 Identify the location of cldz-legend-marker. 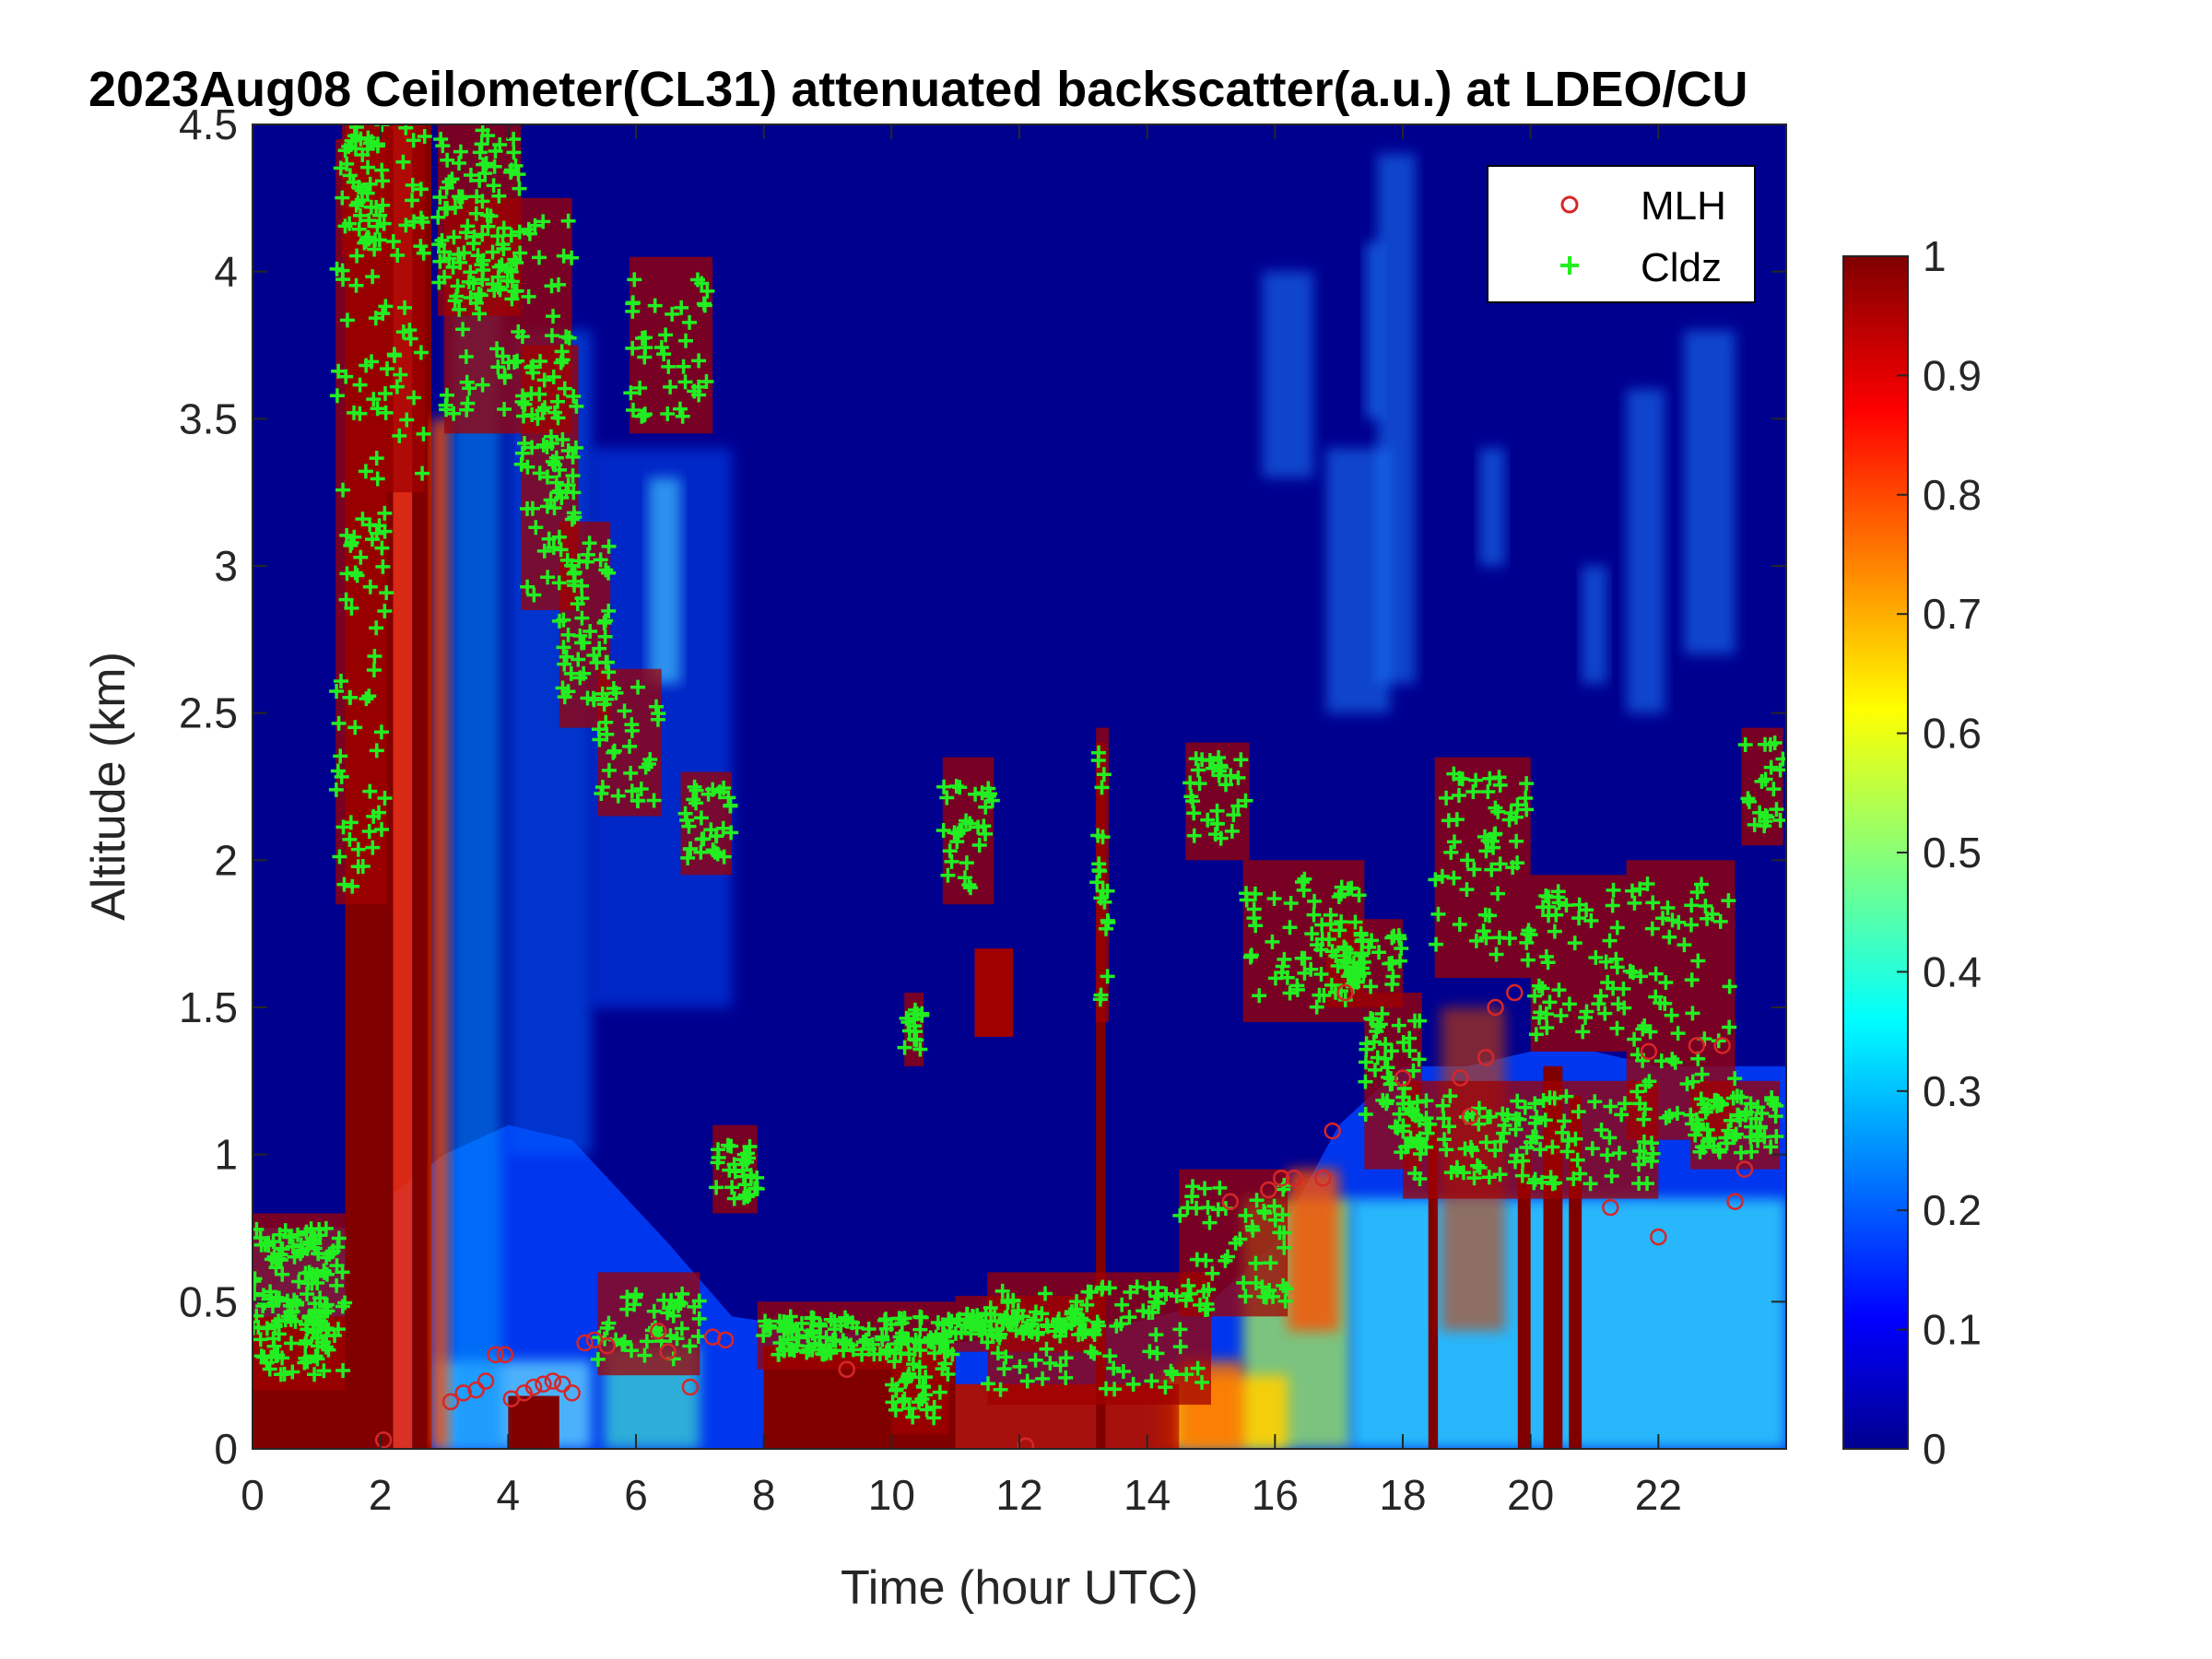
(1569, 265).